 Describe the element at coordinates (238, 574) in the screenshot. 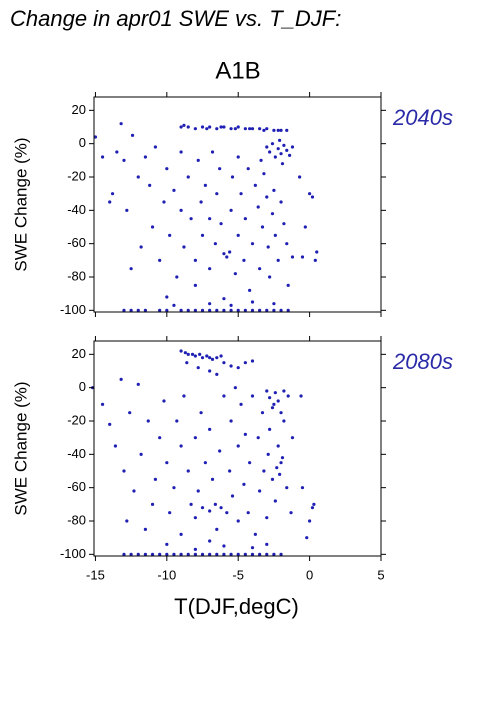

I see `x-tick-label: -5` at that location.